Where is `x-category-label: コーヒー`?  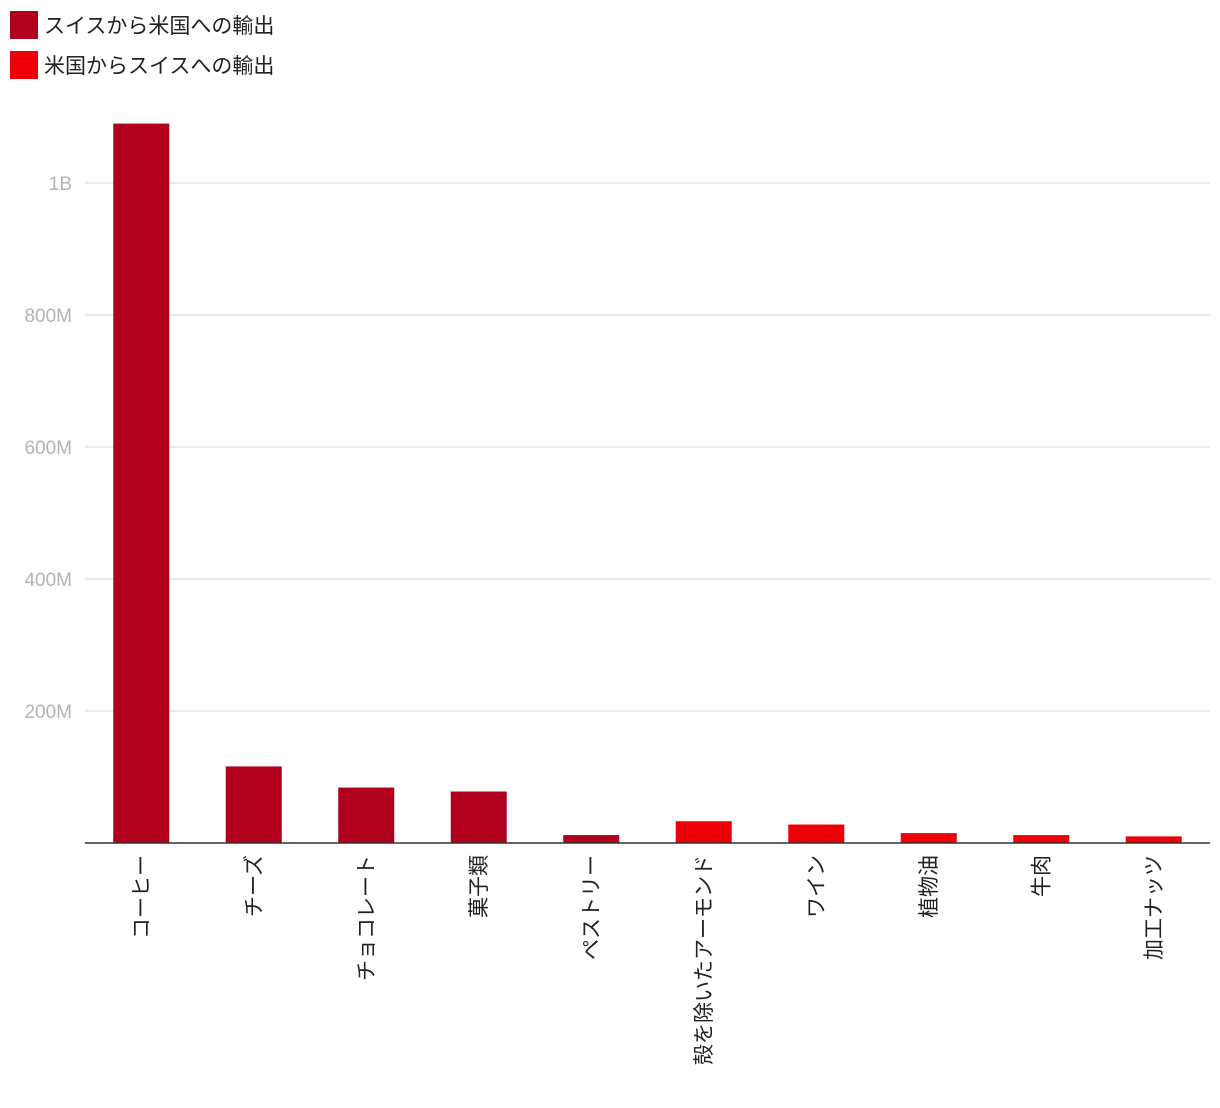
x-category-label: コーヒー is located at coordinates (141, 897).